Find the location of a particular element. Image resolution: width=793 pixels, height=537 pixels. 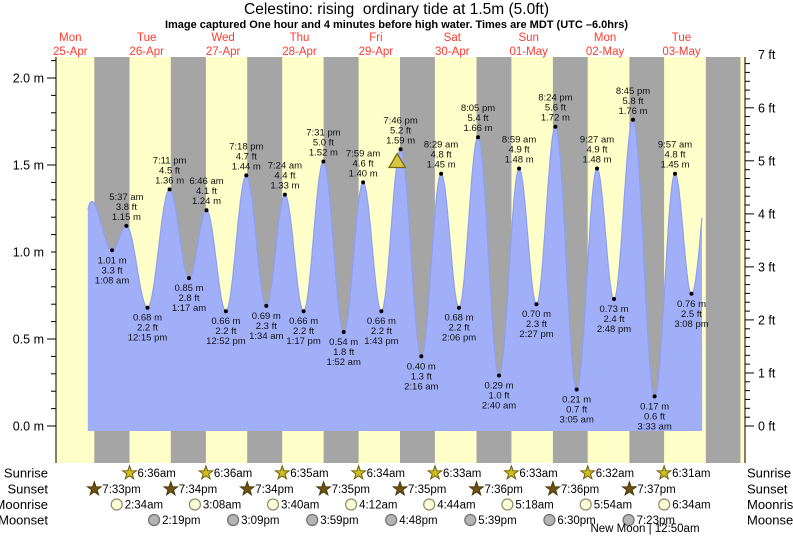

svg-text: 0.6 ft is located at coordinates (654, 416).